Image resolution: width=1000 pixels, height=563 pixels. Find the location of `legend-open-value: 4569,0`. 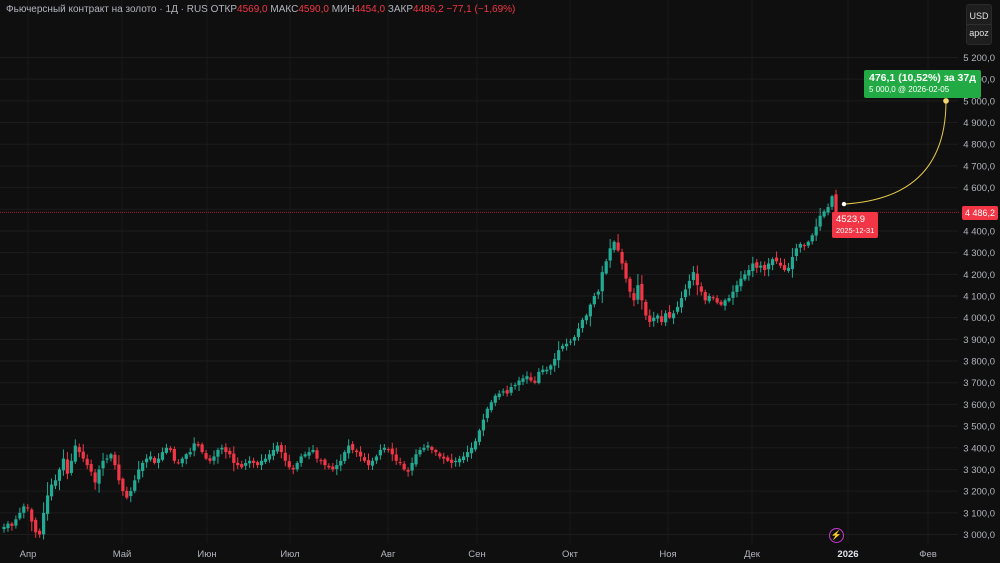

legend-open-value: 4569,0 is located at coordinates (252, 9).